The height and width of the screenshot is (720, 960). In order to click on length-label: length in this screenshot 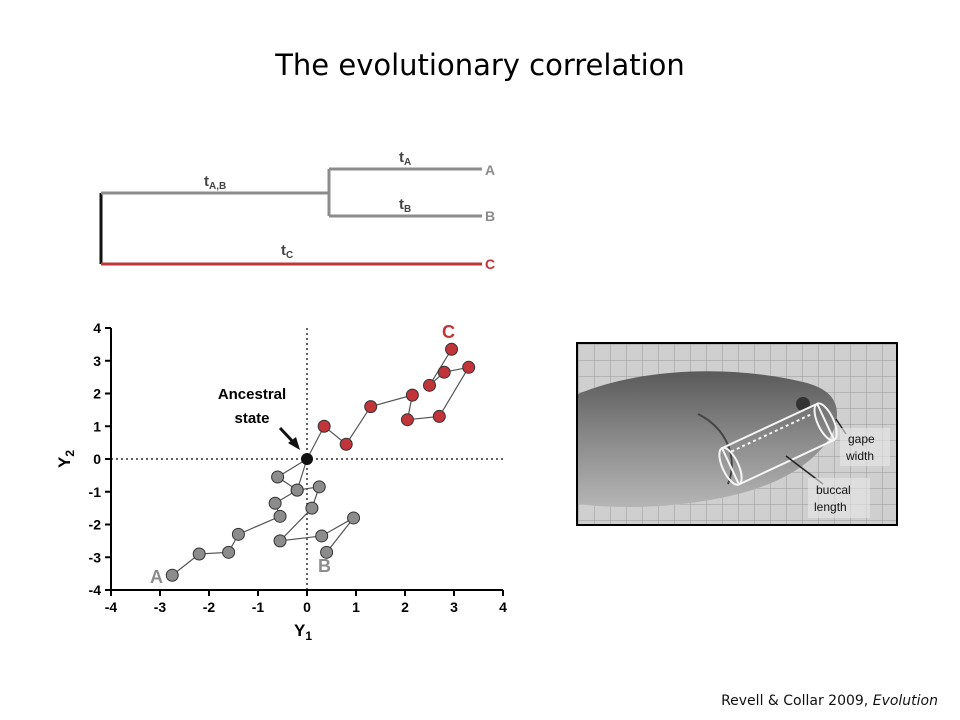, I will do `click(830, 507)`.